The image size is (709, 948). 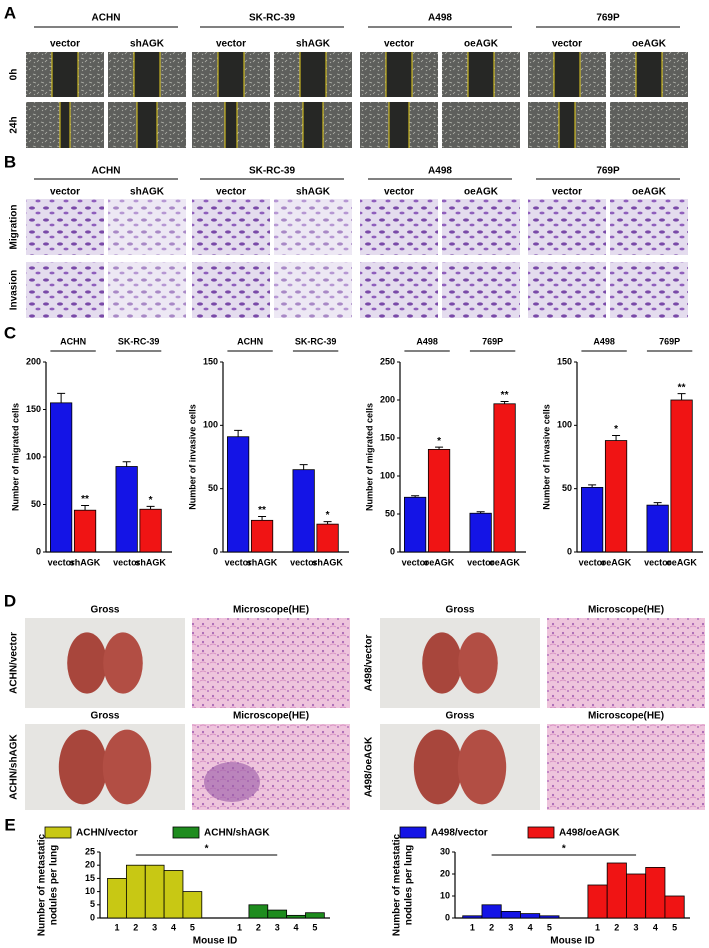 What do you see at coordinates (459, 833) in the screenshot?
I see `legend-label: A498/vector` at bounding box center [459, 833].